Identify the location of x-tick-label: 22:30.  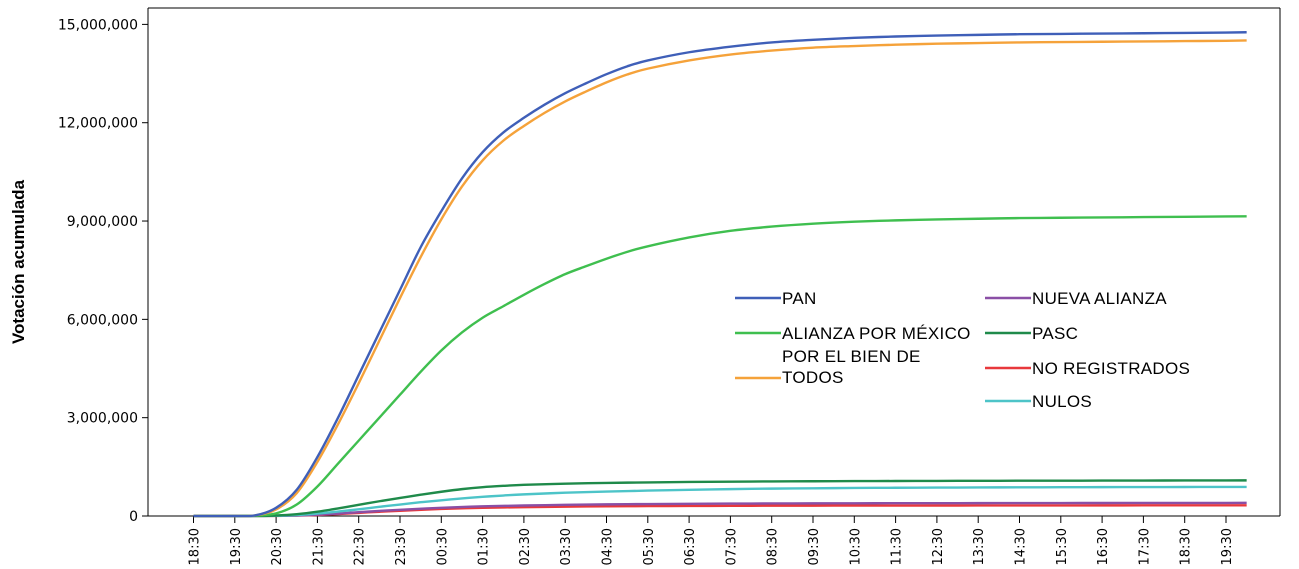
(360, 546).